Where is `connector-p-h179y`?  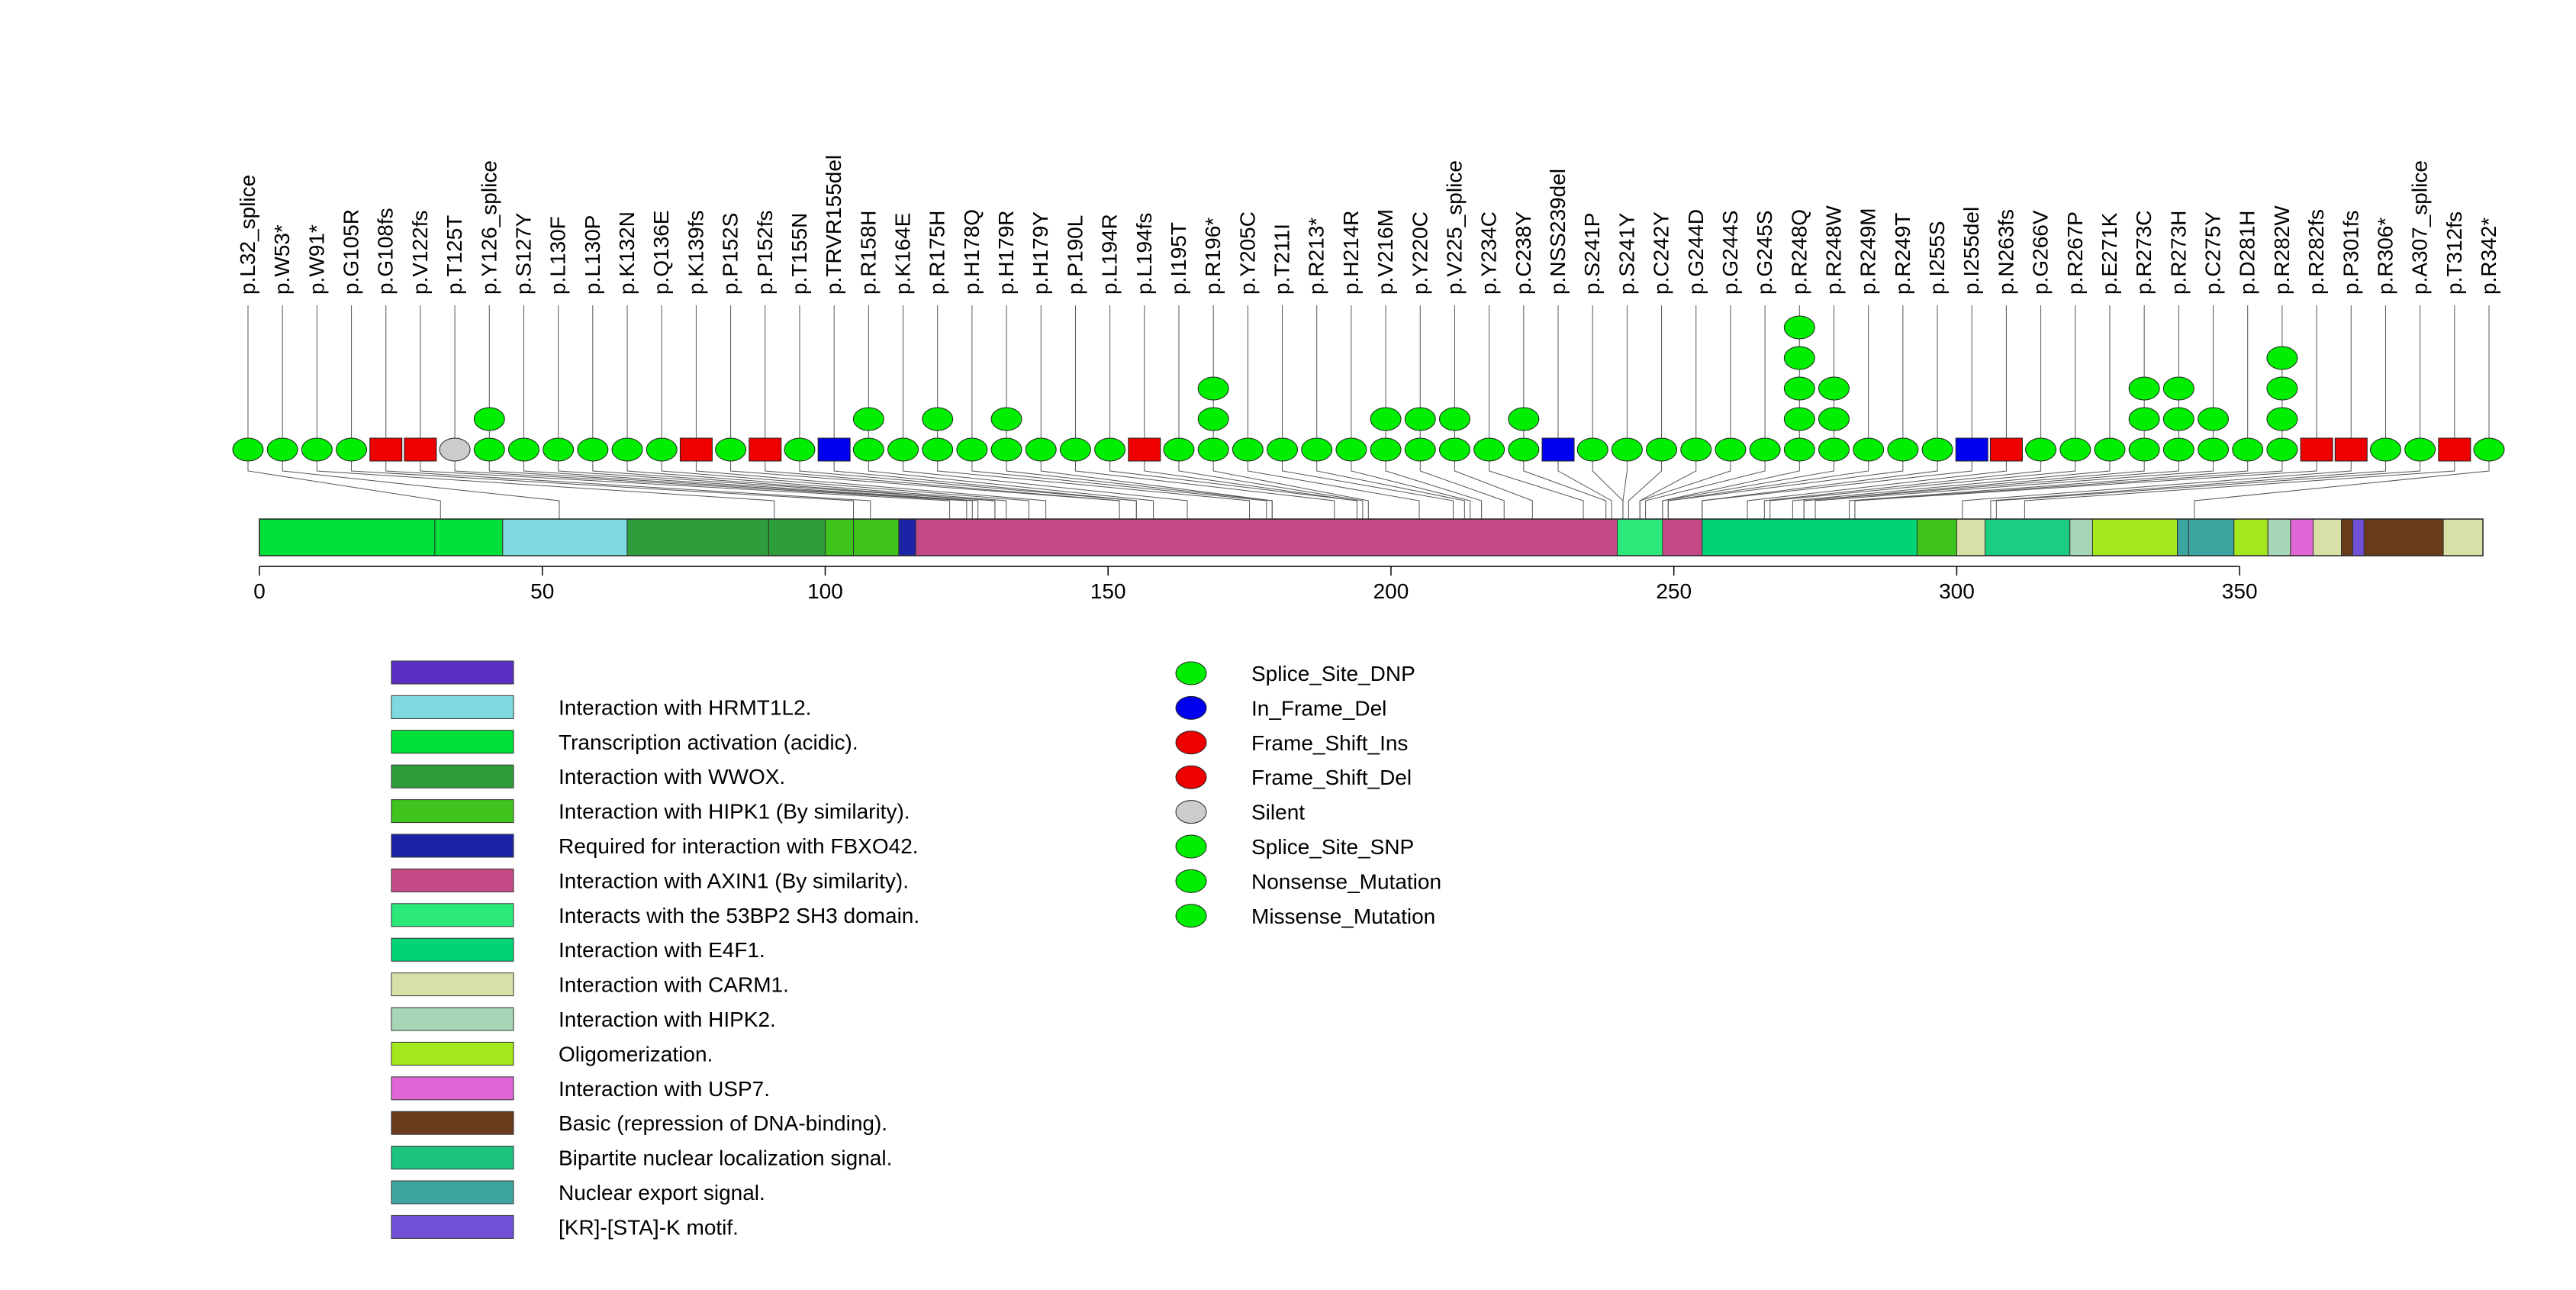
connector-p-h179y is located at coordinates (1156, 490).